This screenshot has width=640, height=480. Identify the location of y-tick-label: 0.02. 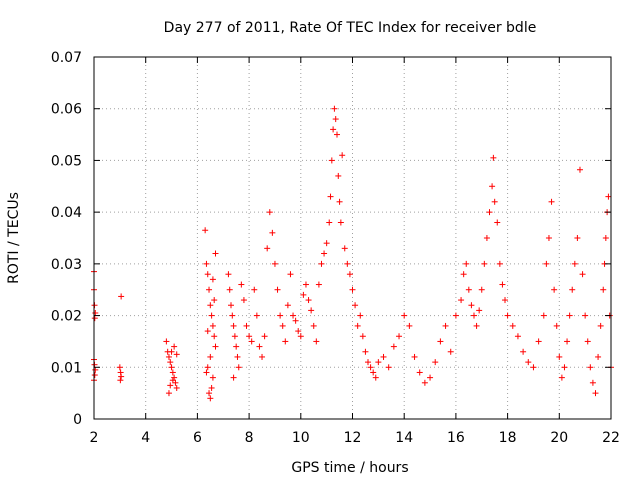
(66, 317).